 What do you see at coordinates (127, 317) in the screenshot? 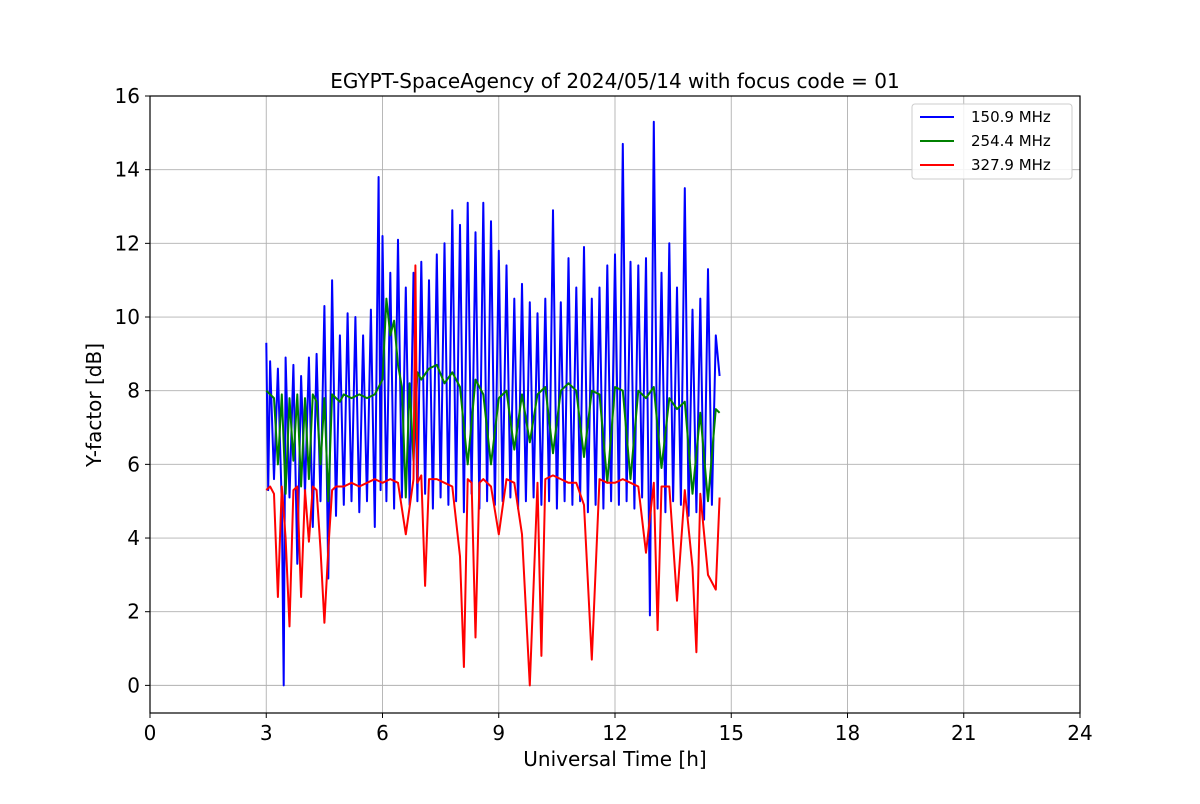
I see `y-tick-label: 10` at bounding box center [127, 317].